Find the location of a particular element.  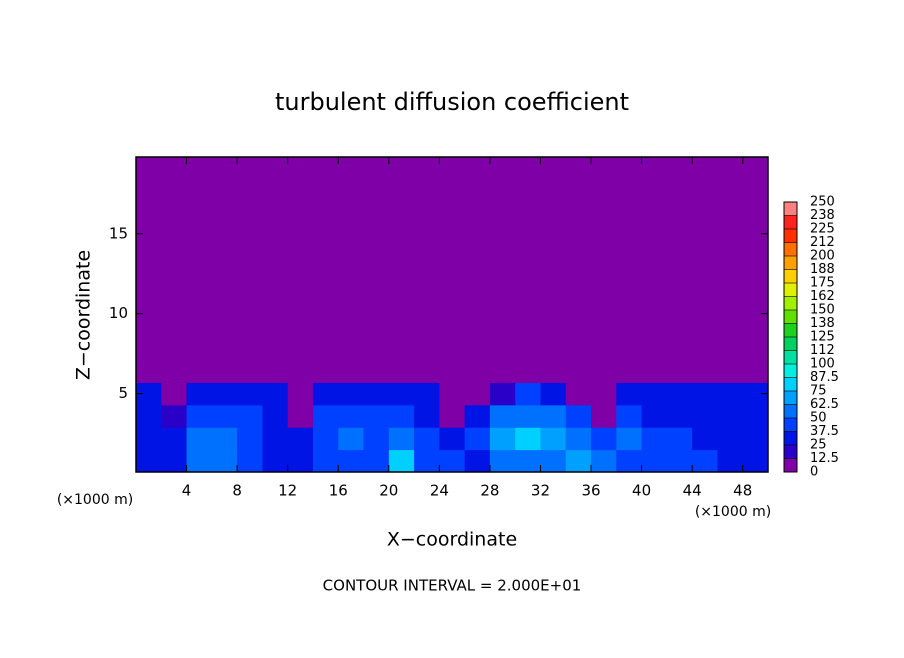

x-tick-label: 20 is located at coordinates (388, 491).